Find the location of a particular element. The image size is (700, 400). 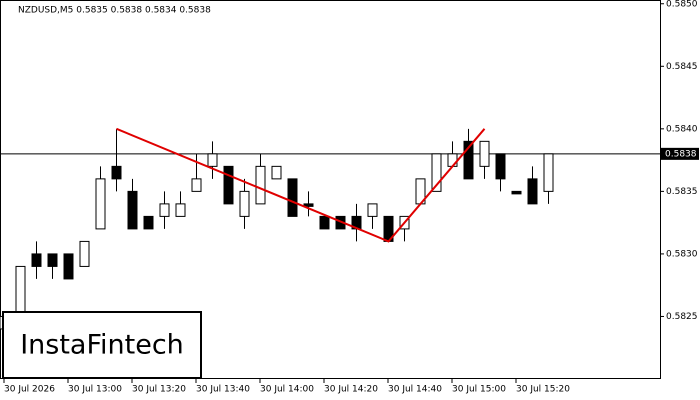

logo: InstaFintech is located at coordinates (102, 345).